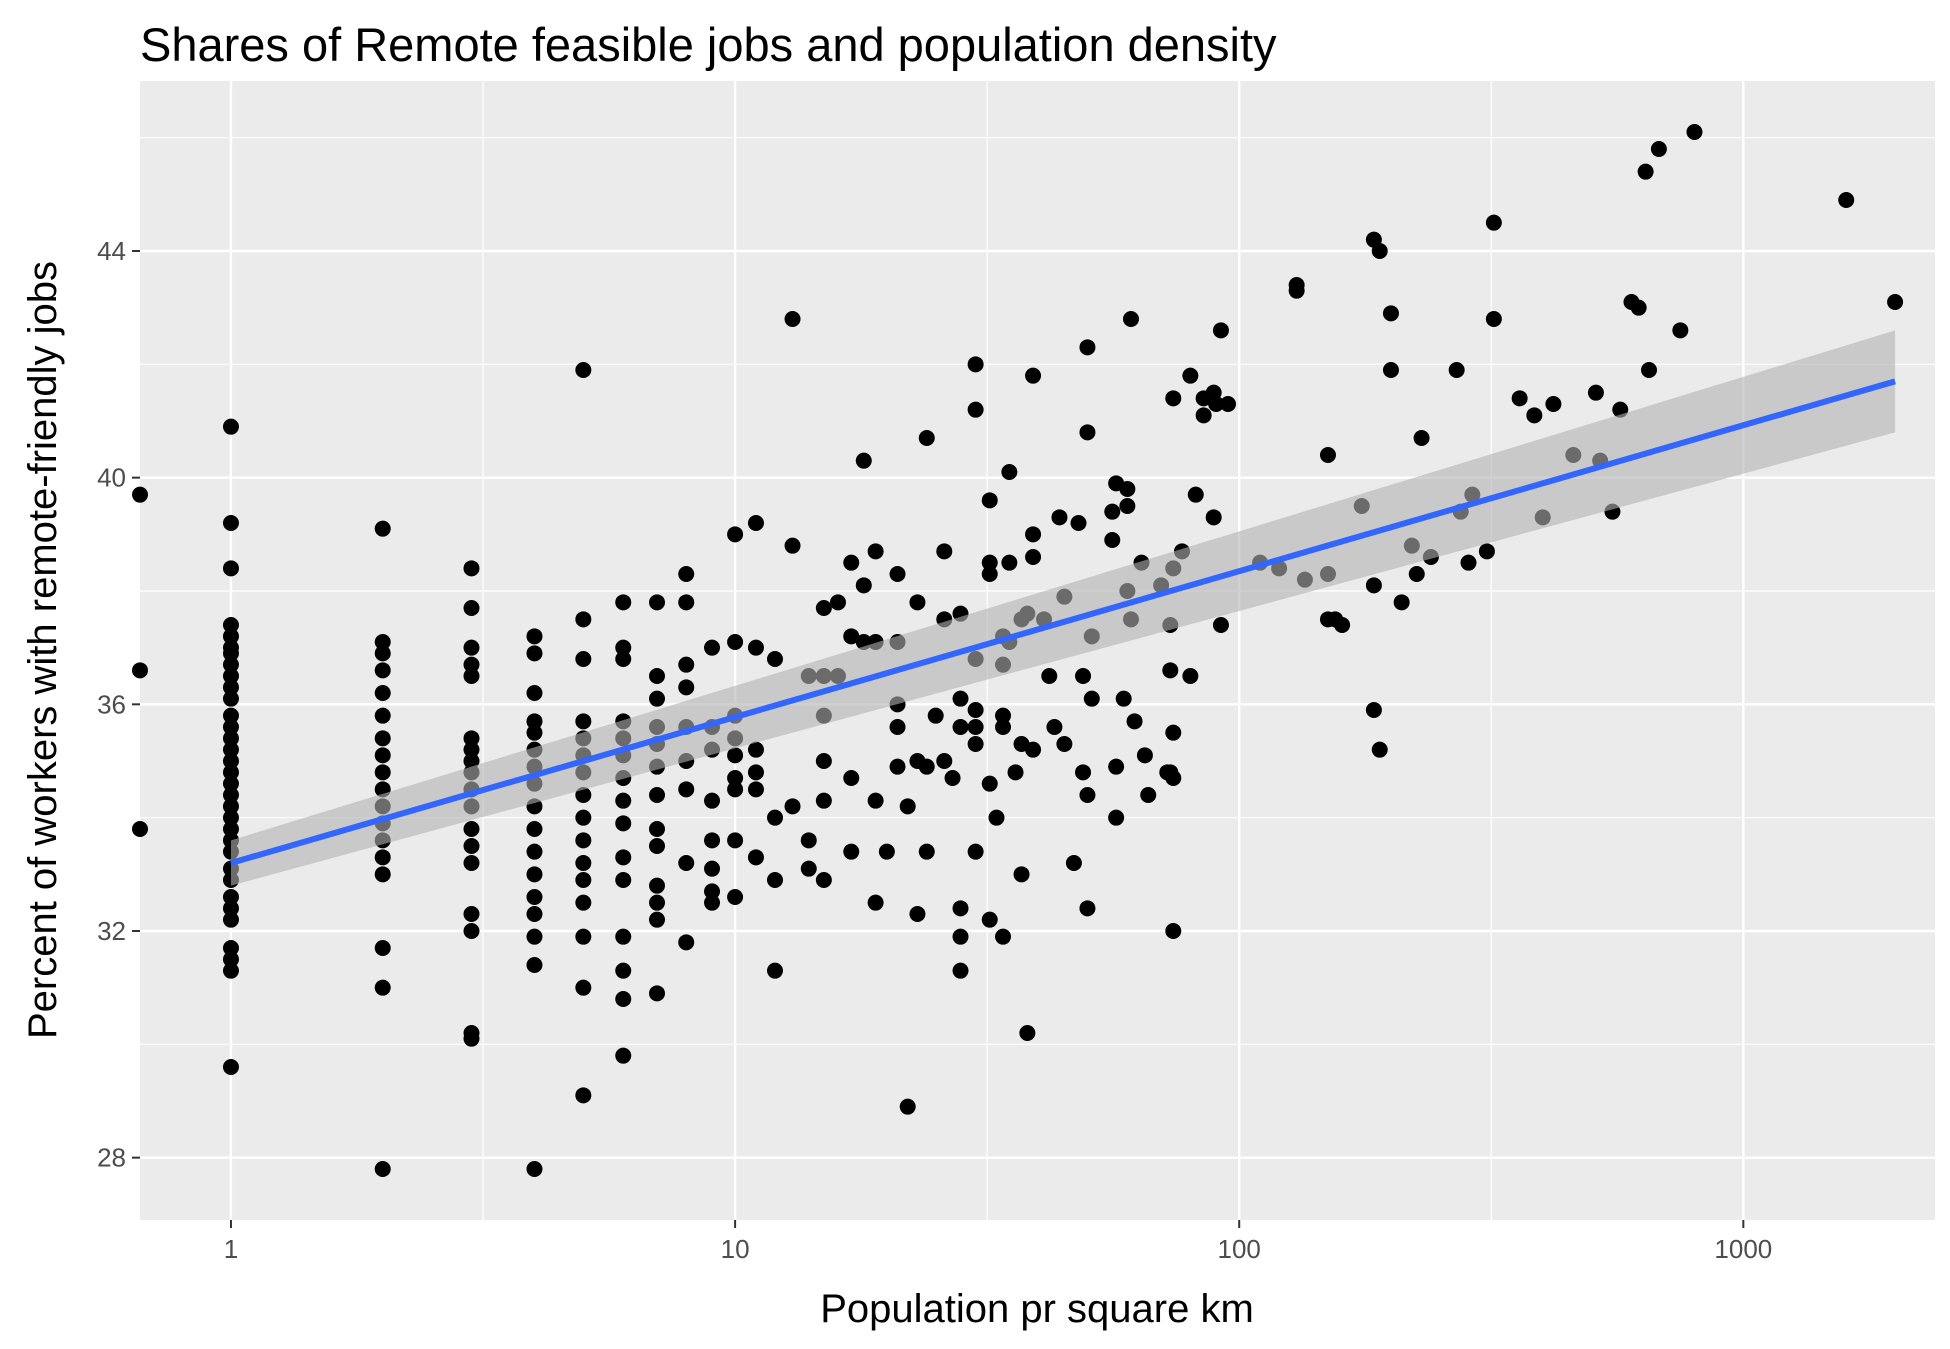  What do you see at coordinates (111, 931) in the screenshot?
I see `y-tick-label: 32` at bounding box center [111, 931].